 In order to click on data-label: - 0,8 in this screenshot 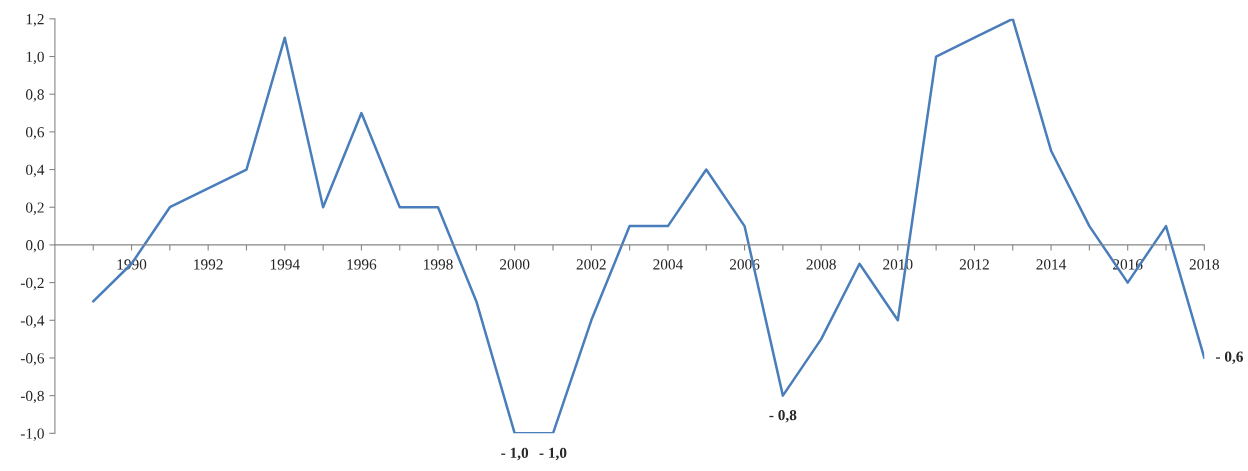, I will do `click(783, 416)`.